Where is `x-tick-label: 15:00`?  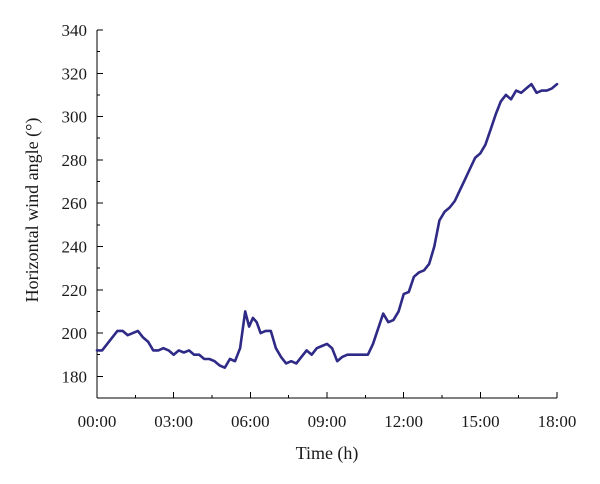
x-tick-label: 15:00 is located at coordinates (480, 421).